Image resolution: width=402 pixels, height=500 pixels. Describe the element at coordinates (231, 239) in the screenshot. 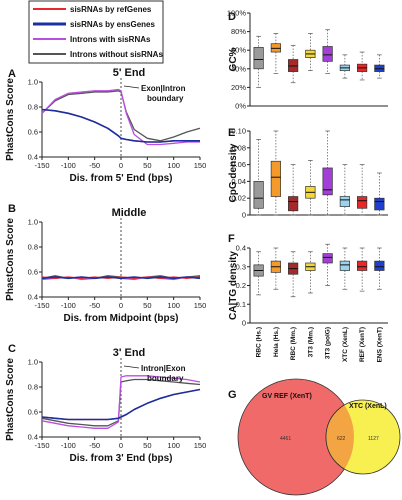

I see `panel-letter-f: F` at that location.